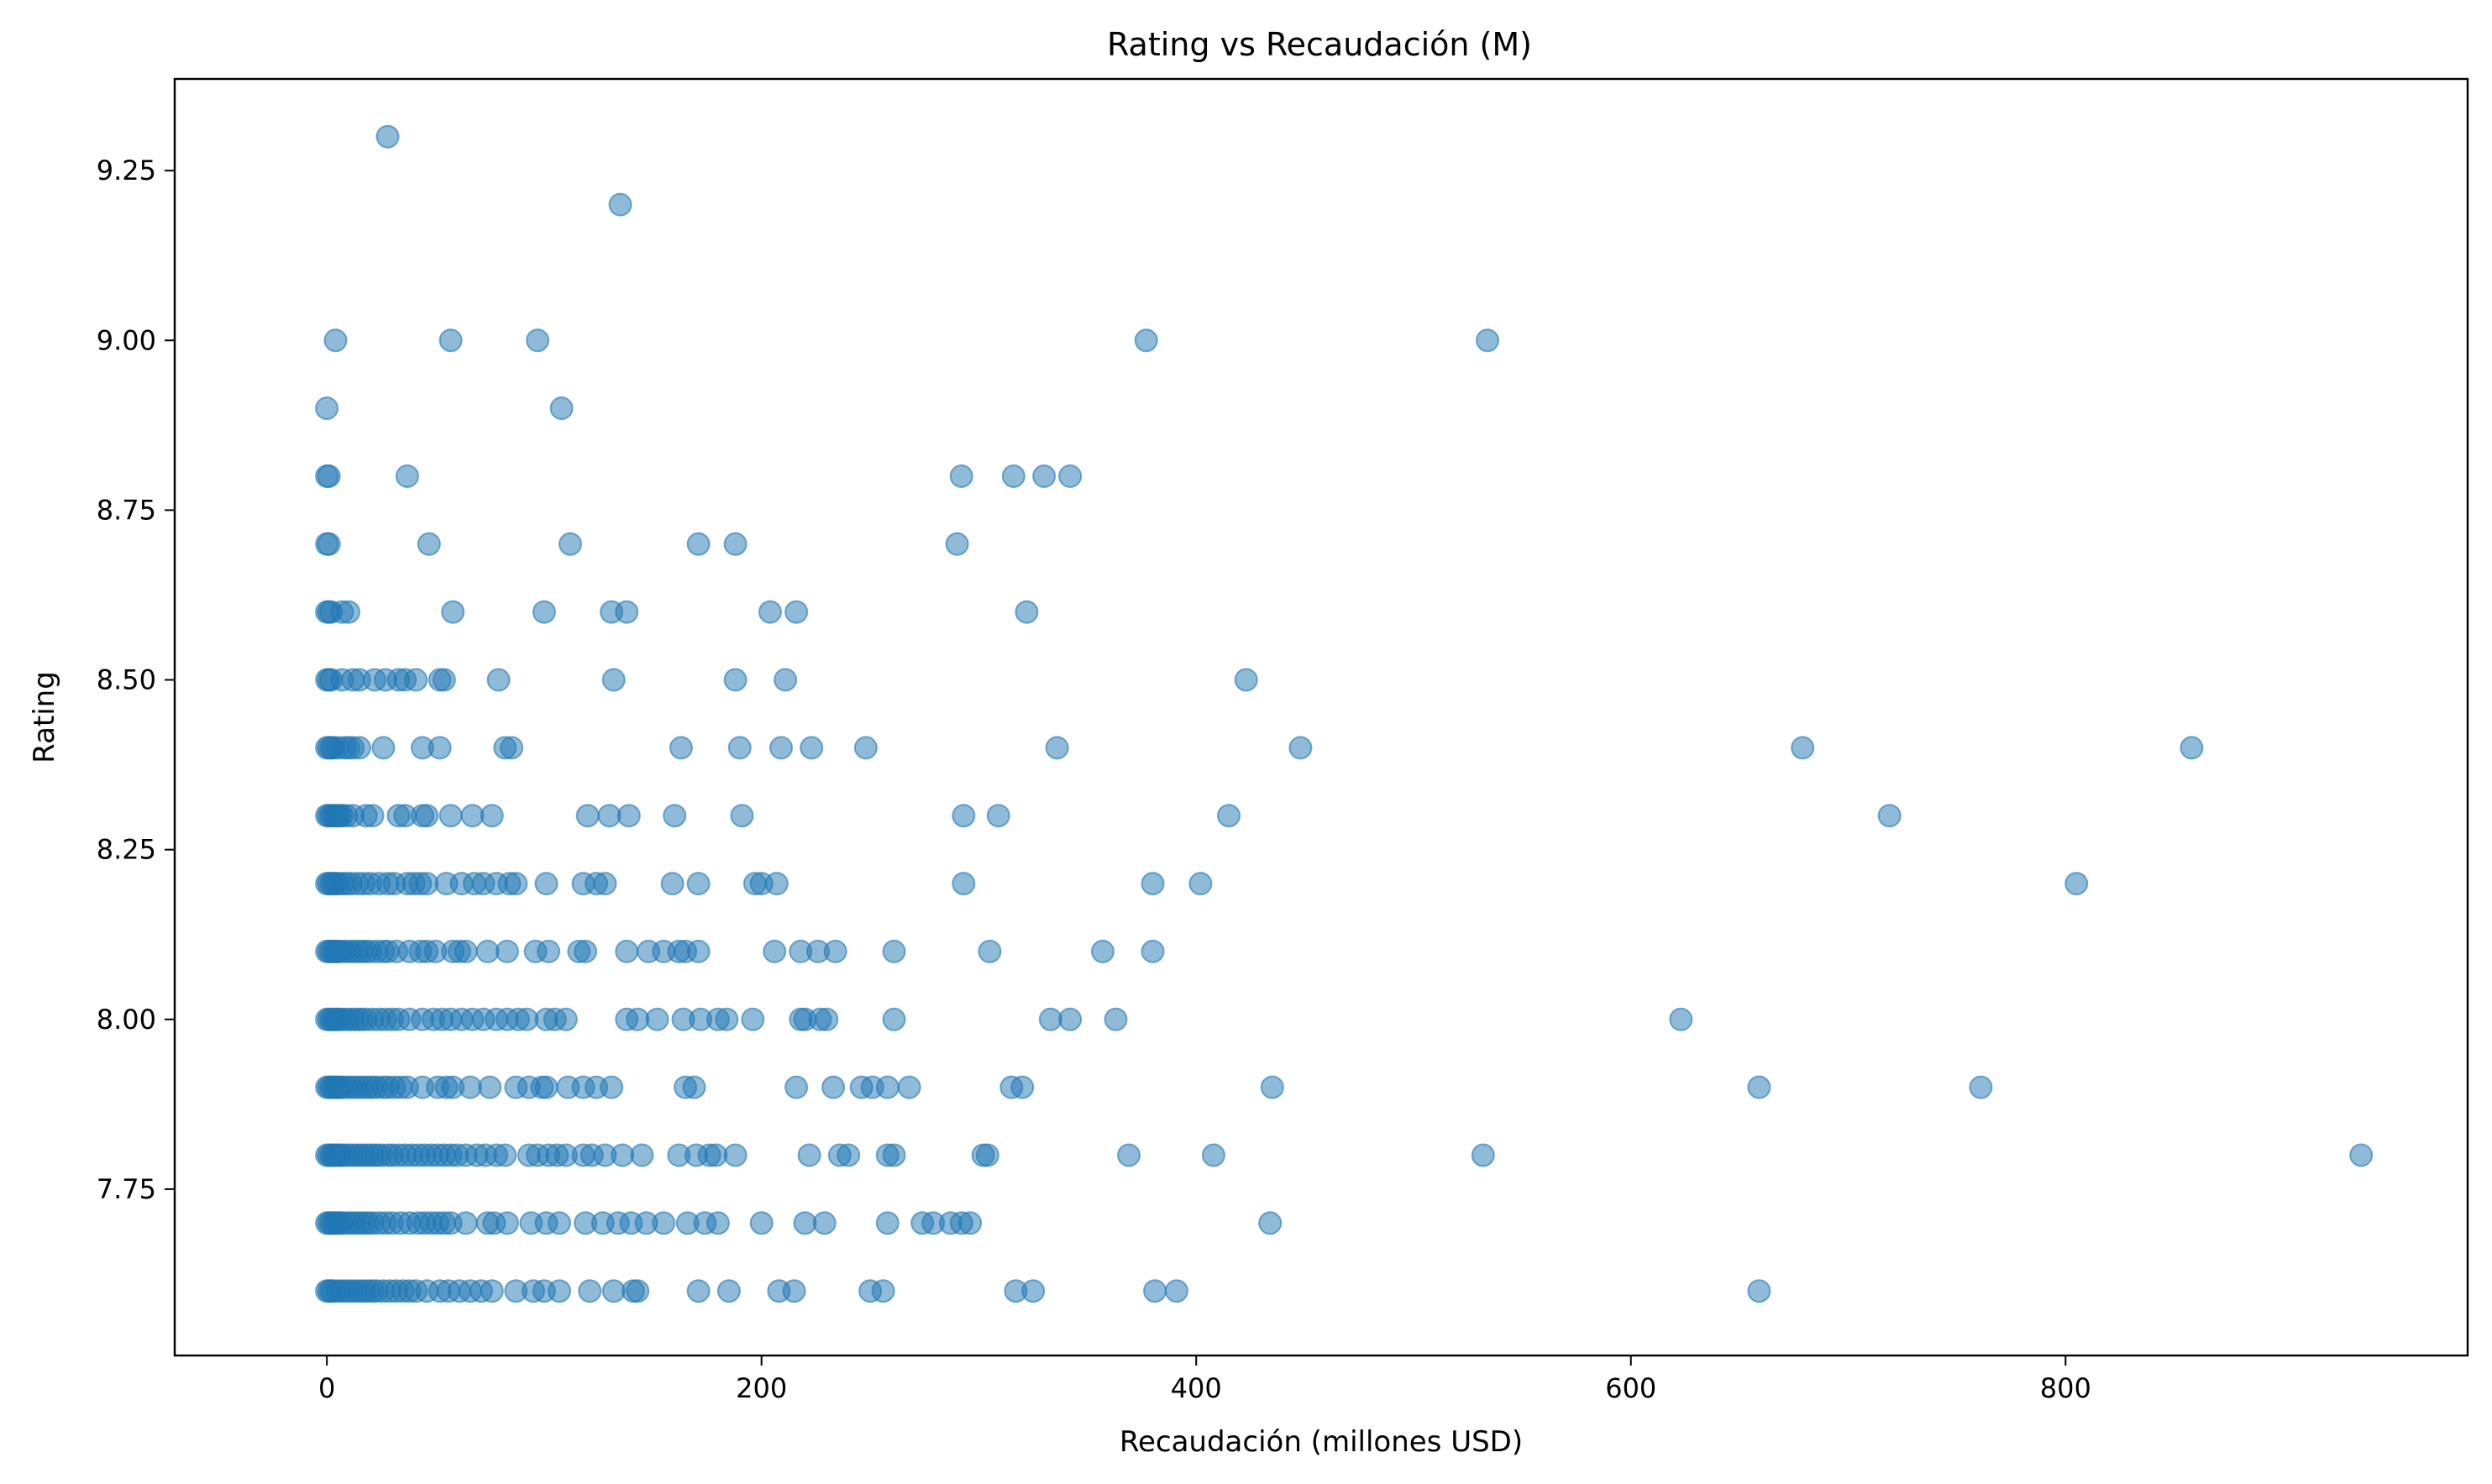 The width and height of the screenshot is (2492, 1484). Describe the element at coordinates (127, 510) in the screenshot. I see `y-tick-label: 8.75` at that location.